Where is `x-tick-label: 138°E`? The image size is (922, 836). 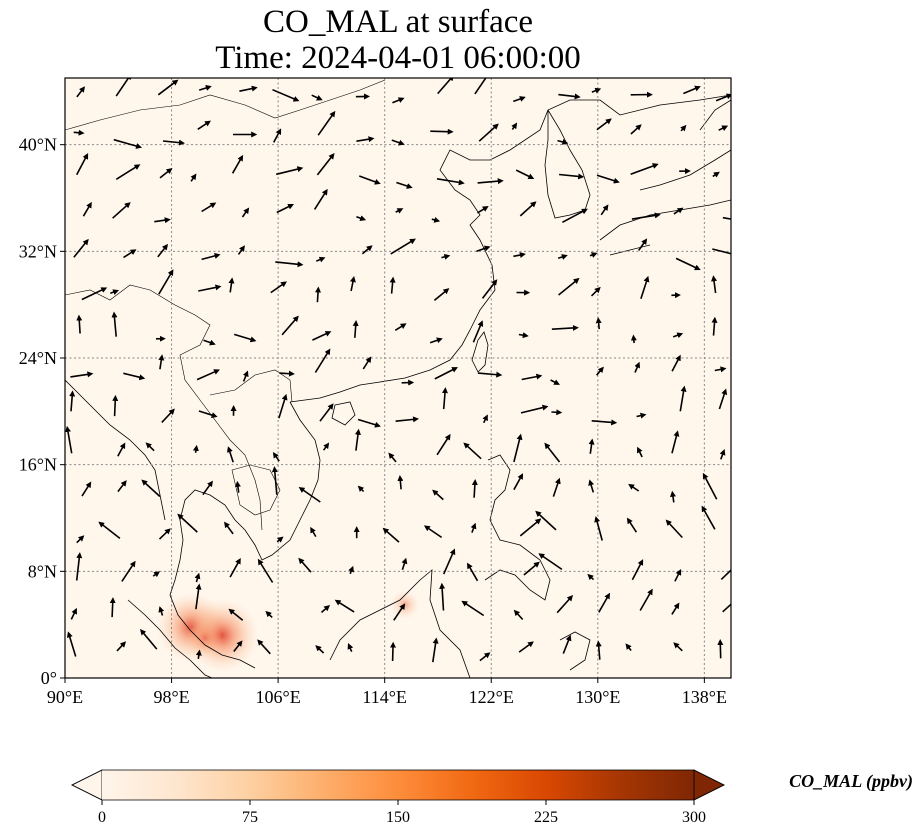 x-tick-label: 138°E is located at coordinates (704, 697).